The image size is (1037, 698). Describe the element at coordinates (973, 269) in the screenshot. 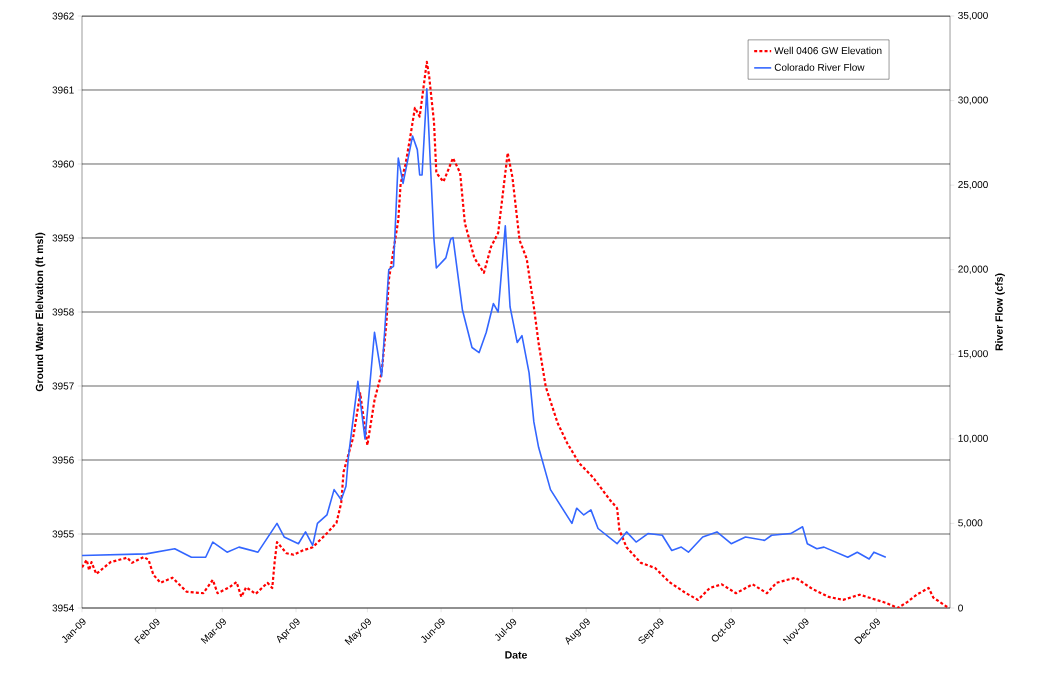

I see `y2-tick-label: 20,000` at that location.